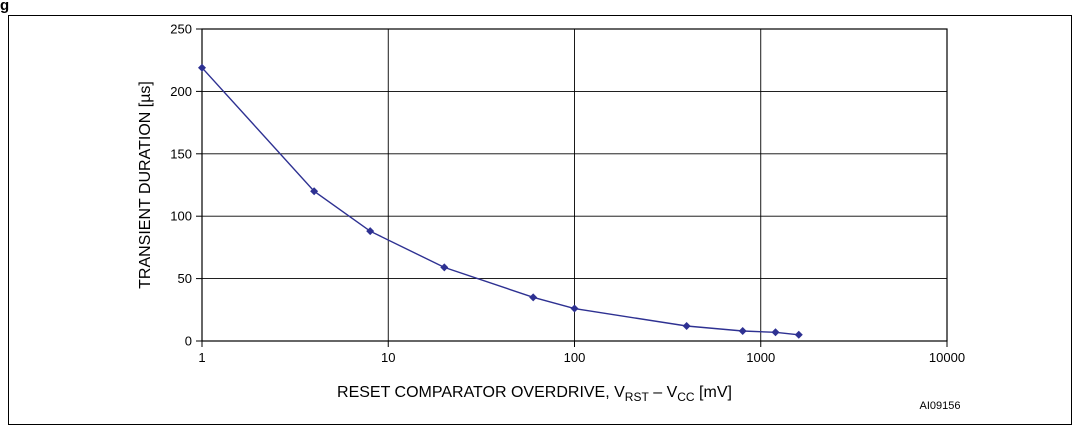  What do you see at coordinates (940, 406) in the screenshot?
I see `figure-id: AI09156` at bounding box center [940, 406].